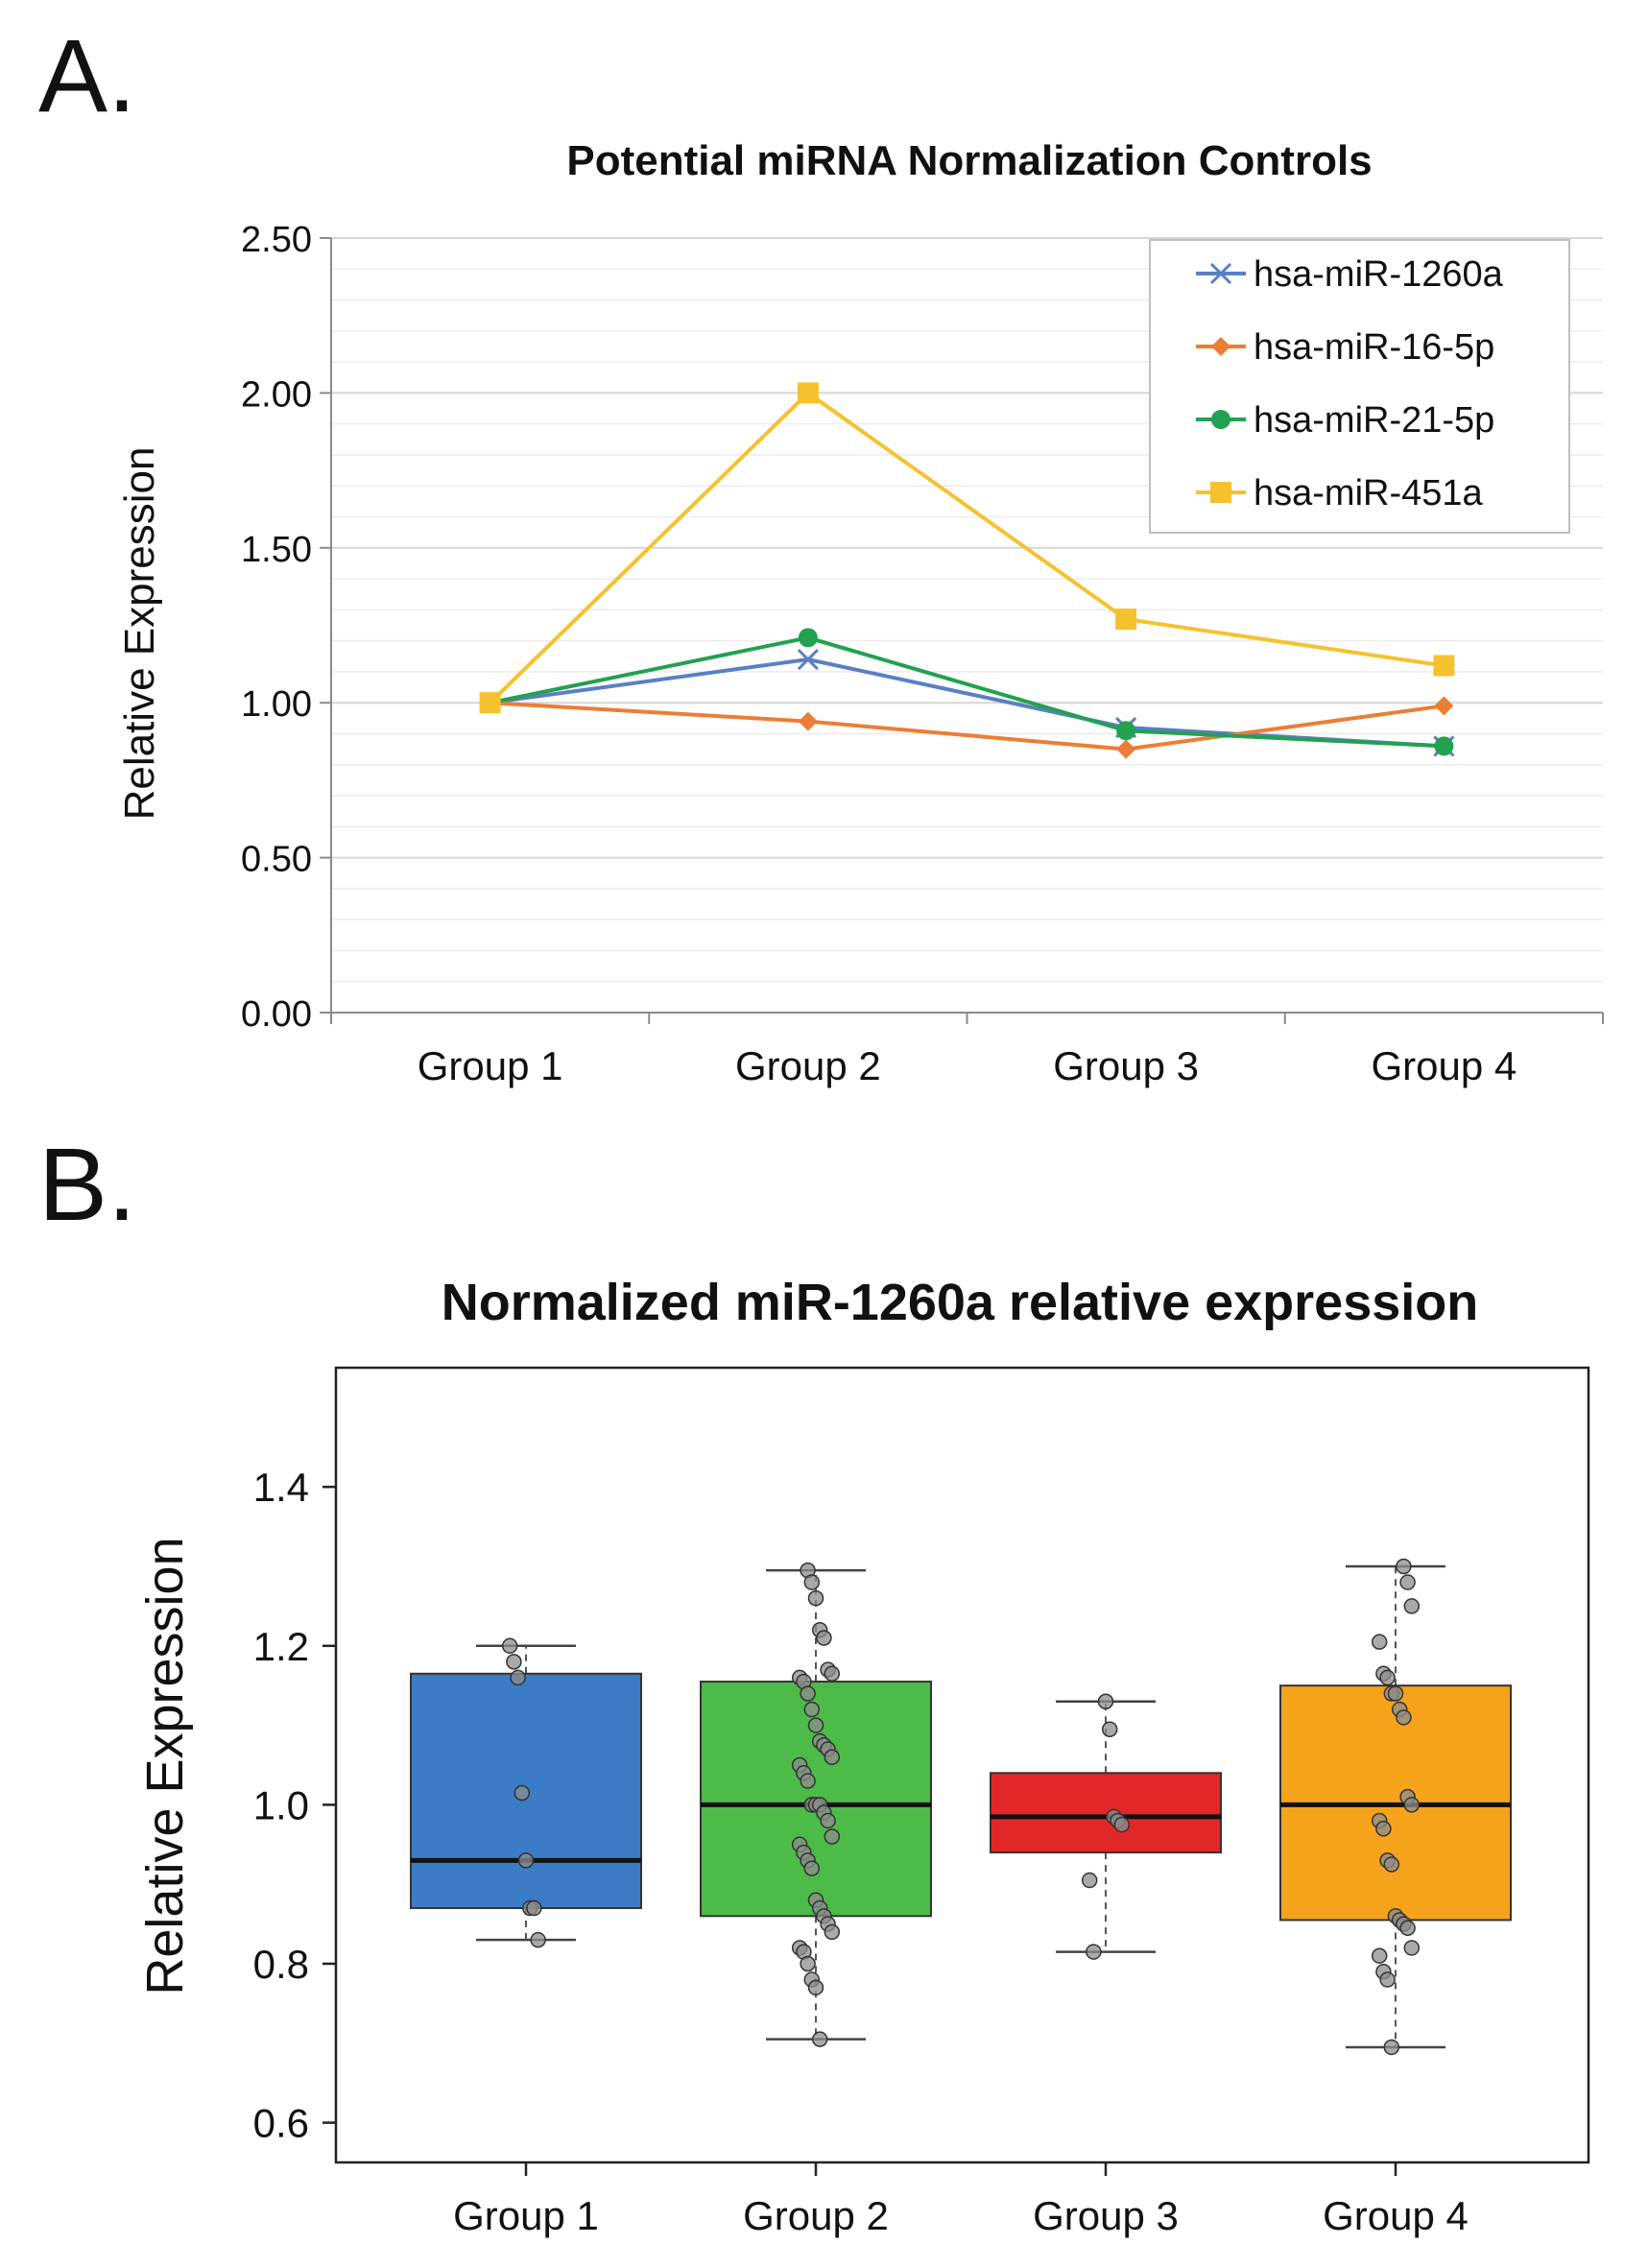 The image size is (1648, 2268). I want to click on series-hsa-miR-451a, so click(967, 548).